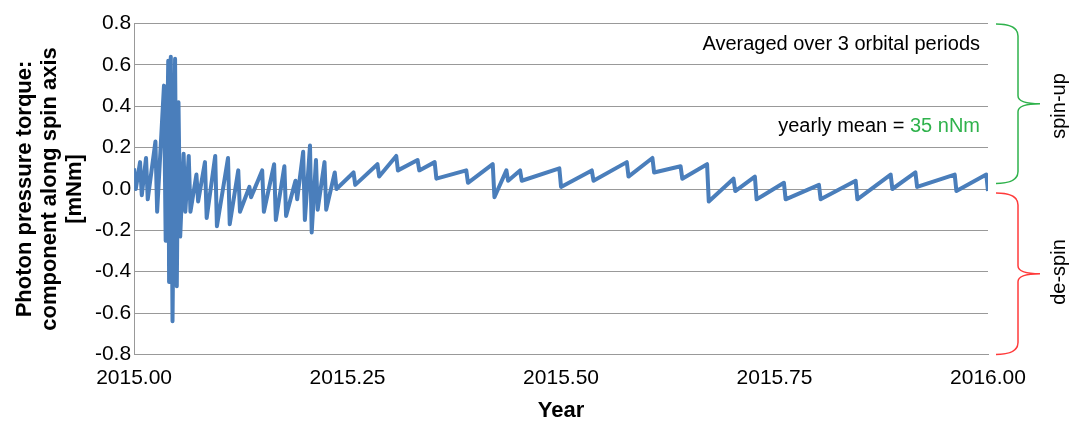 The height and width of the screenshot is (434, 1086). I want to click on text: de-spin, so click(1058, 271).